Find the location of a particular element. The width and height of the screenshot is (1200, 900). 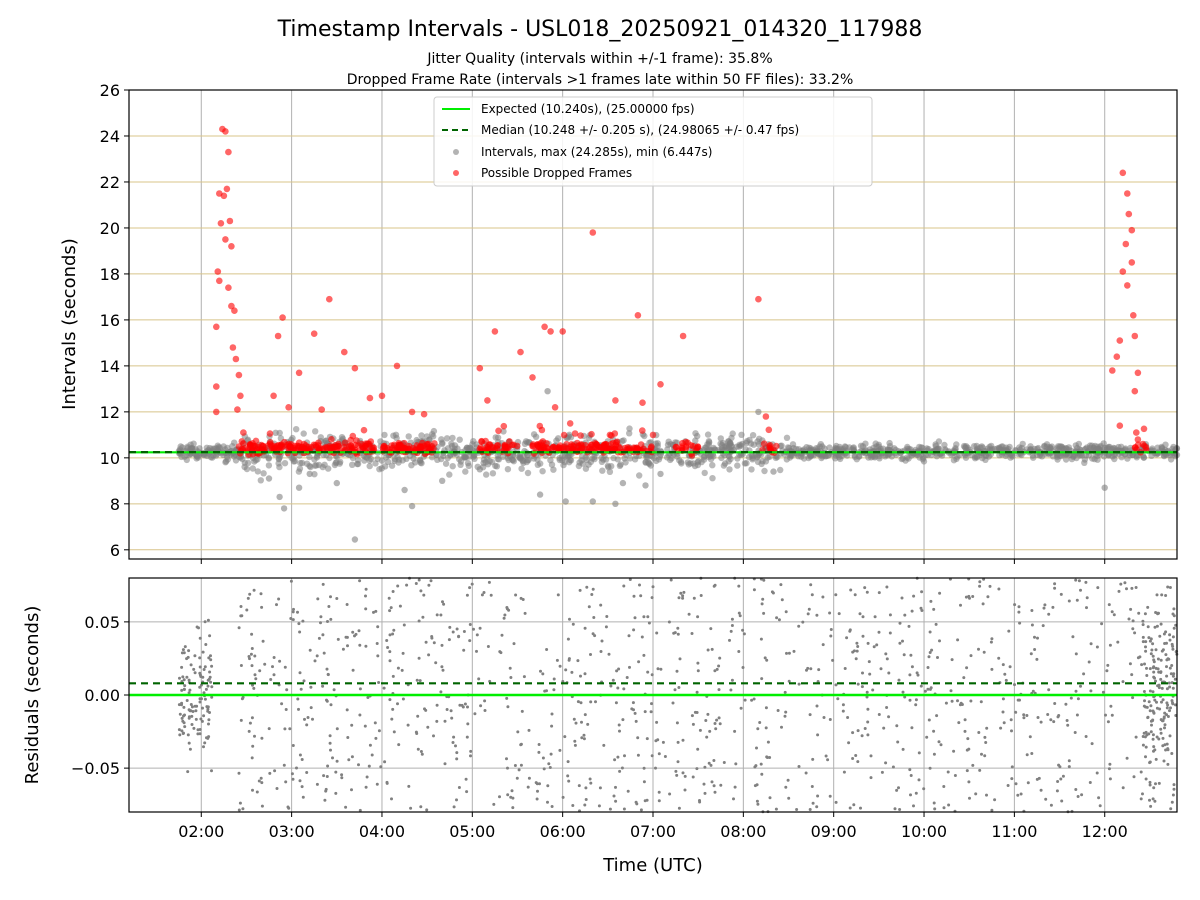

legend-expected-label: Expected (10.240s), (25.00000 fps) is located at coordinates (588, 109).